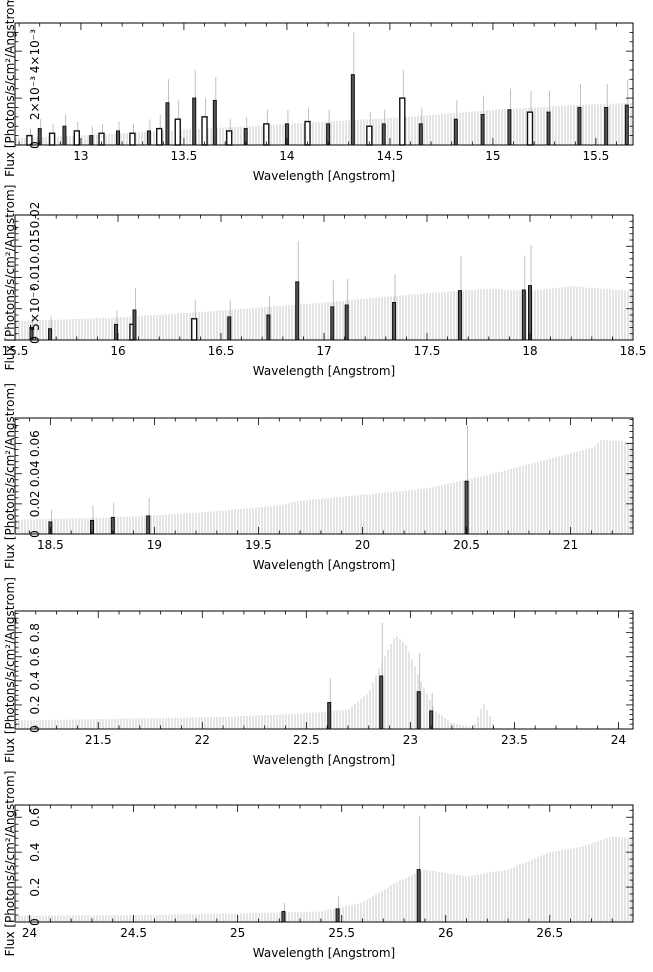 This screenshot has height=972, width=653. I want to click on x-tick-label: 25, so click(237, 933).